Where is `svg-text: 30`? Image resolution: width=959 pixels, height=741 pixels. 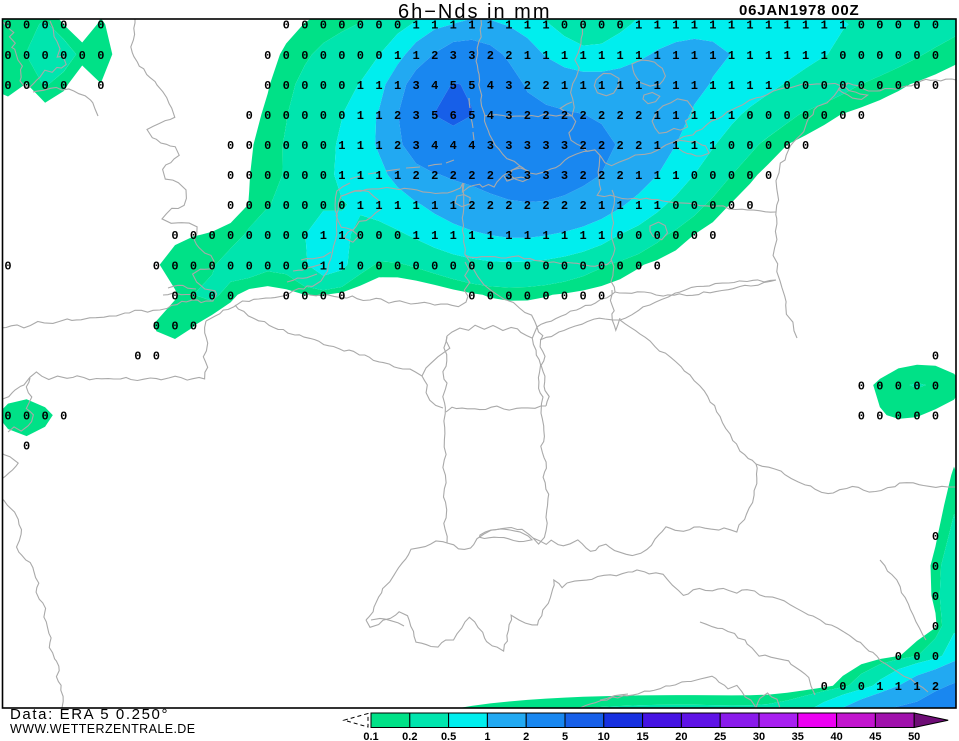
svg-text: 30 is located at coordinates (759, 736).